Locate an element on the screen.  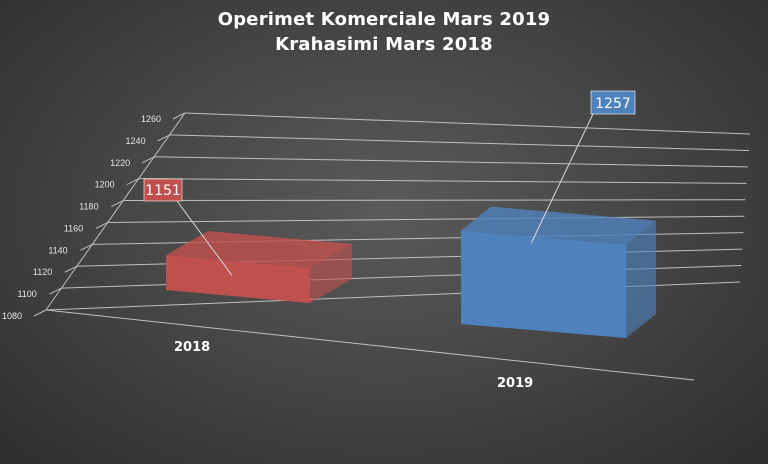
y-tick-label: 1080 is located at coordinates (12, 316).